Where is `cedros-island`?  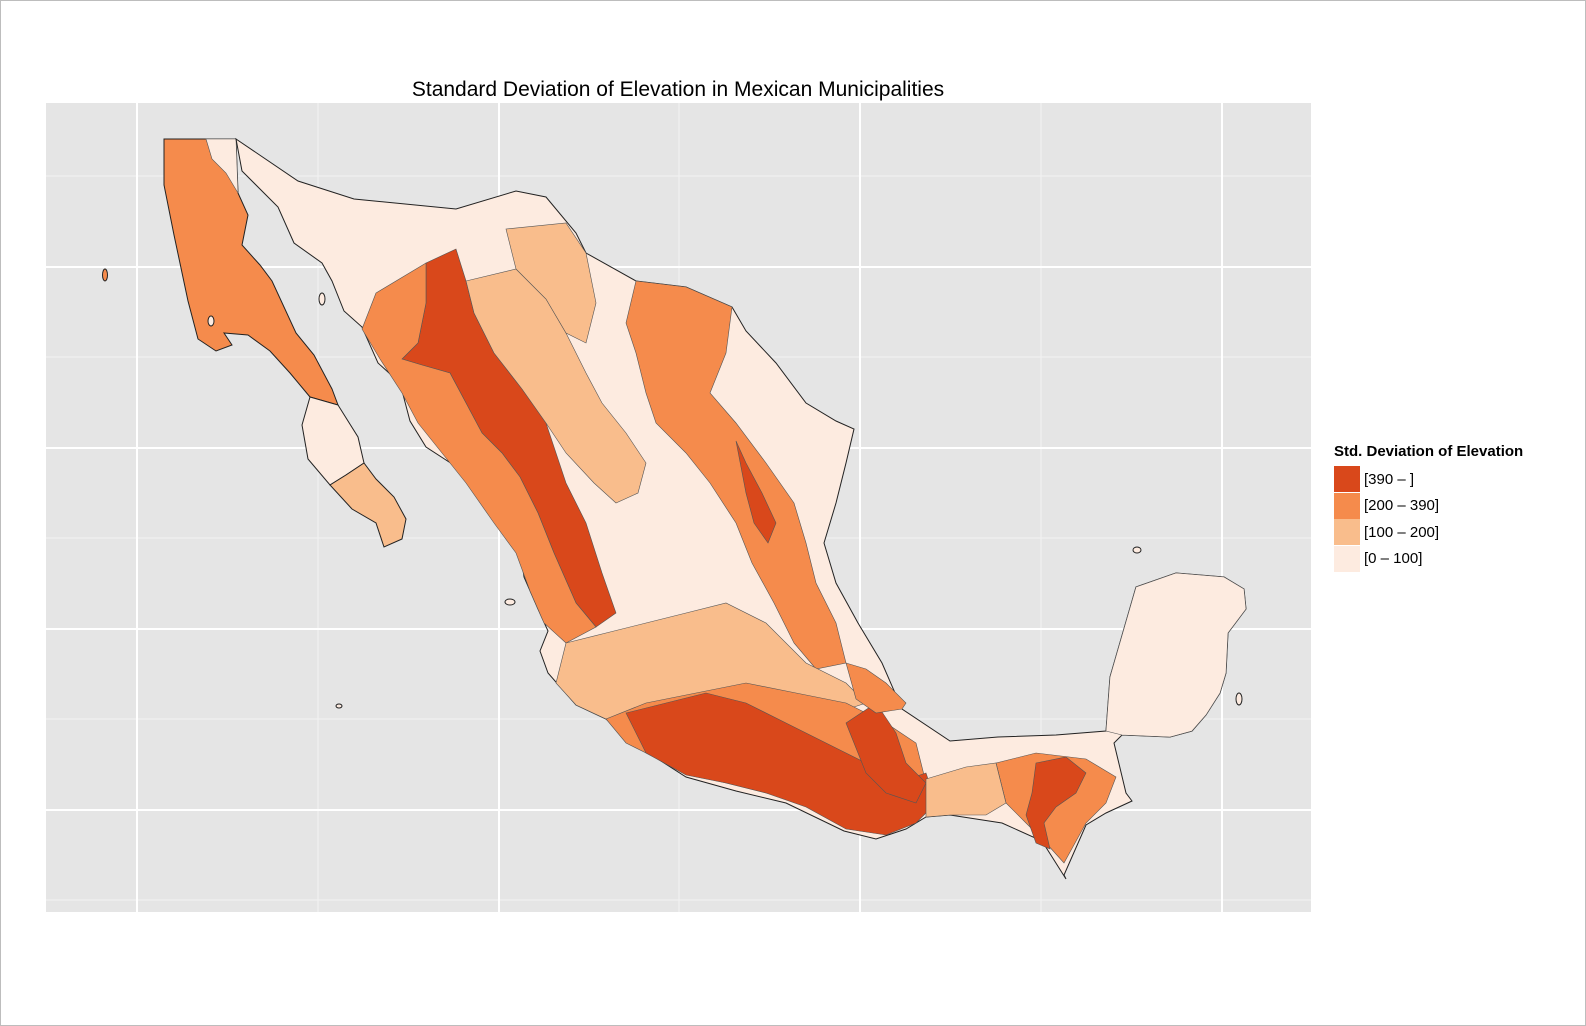
cedros-island is located at coordinates (211, 321).